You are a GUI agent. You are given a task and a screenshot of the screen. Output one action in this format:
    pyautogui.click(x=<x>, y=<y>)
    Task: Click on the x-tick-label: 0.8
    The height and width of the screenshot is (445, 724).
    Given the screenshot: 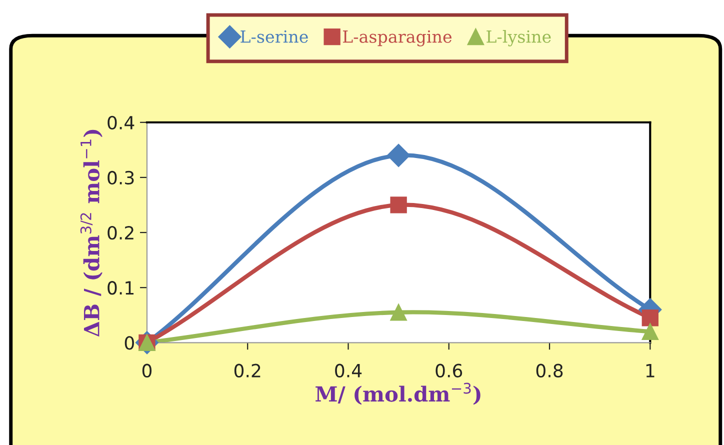 What is the action you would take?
    pyautogui.click(x=549, y=371)
    